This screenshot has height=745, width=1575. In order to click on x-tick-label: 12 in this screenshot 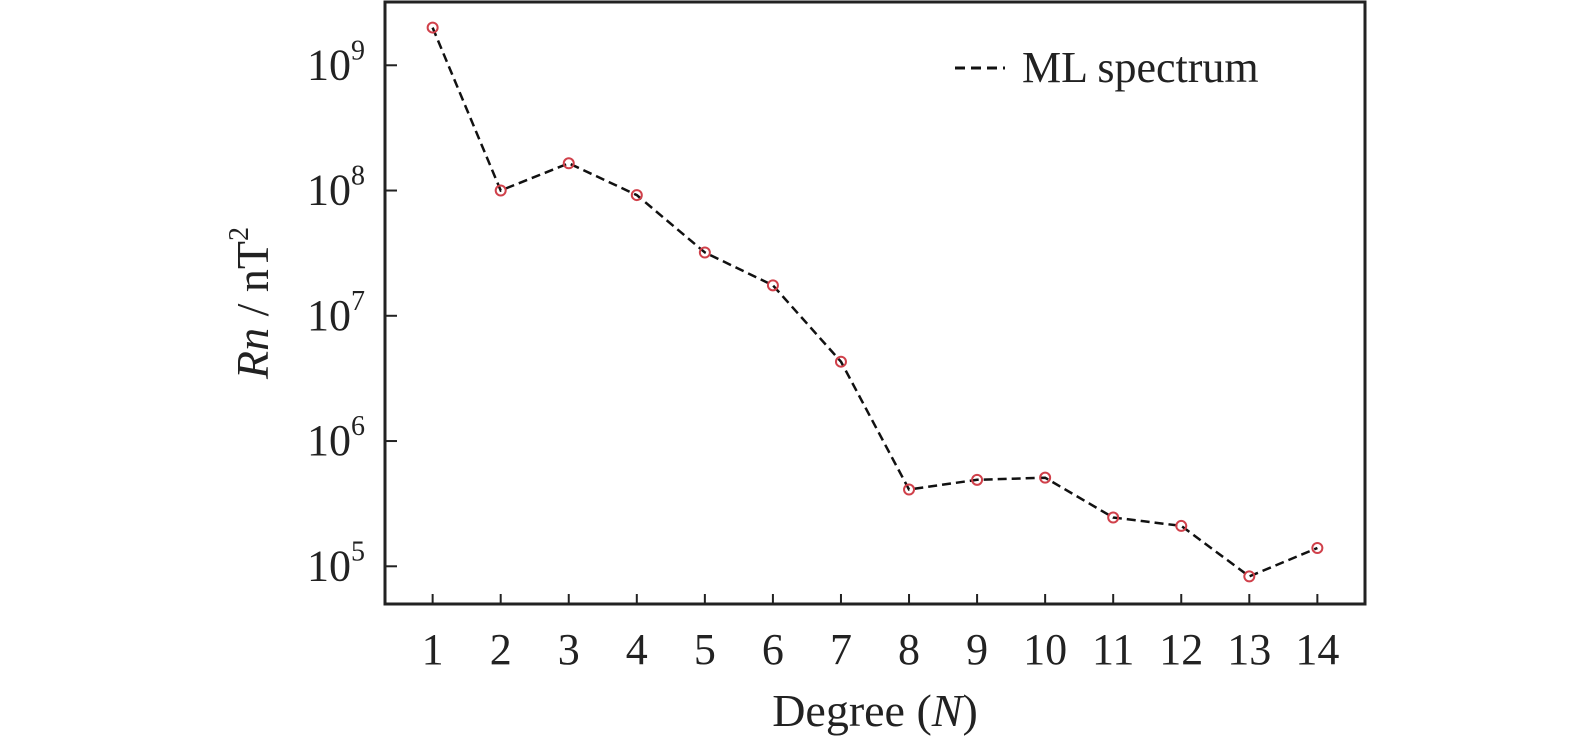, I will do `click(1181, 649)`.